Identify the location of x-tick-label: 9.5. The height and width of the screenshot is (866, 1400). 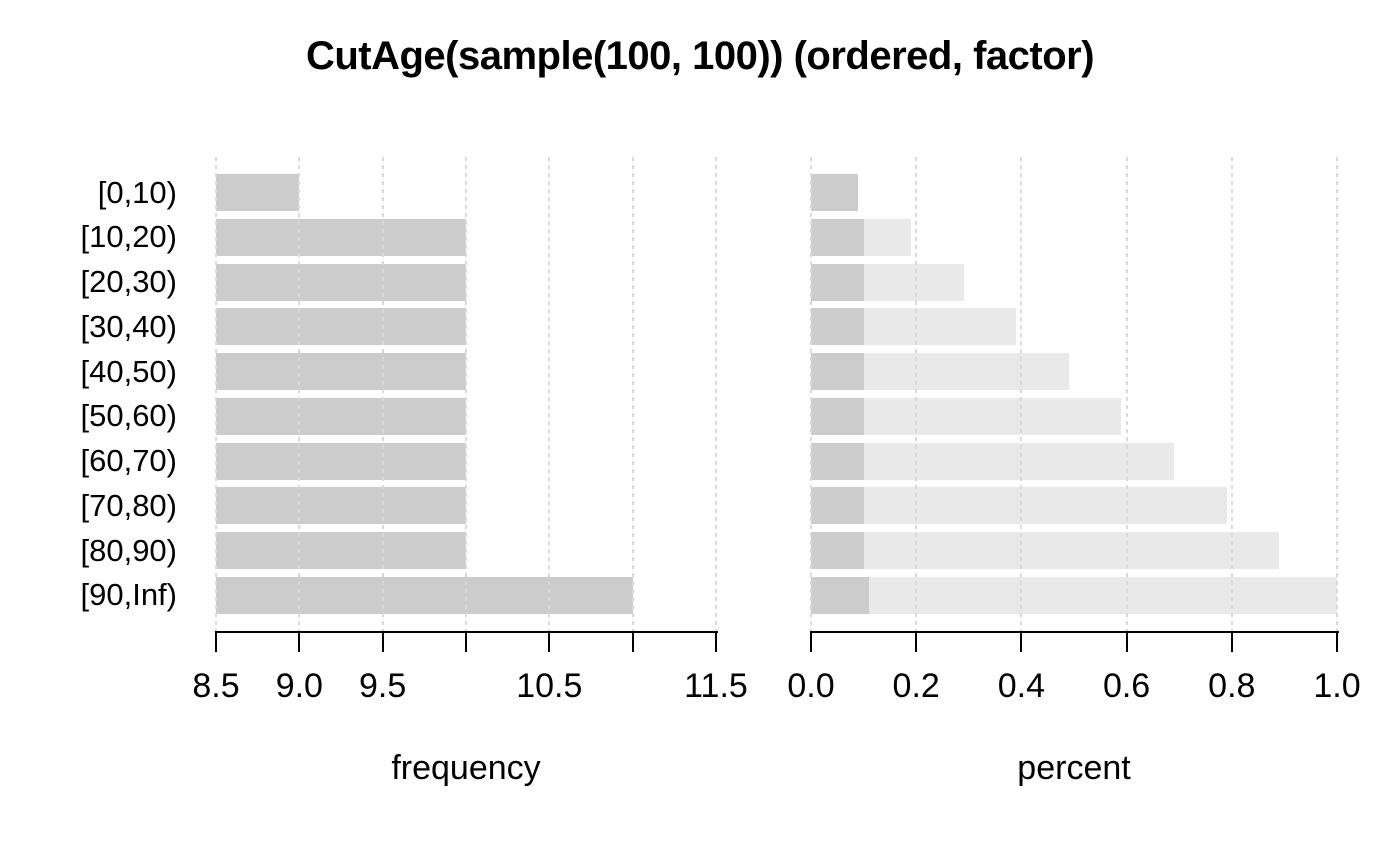
(383, 686).